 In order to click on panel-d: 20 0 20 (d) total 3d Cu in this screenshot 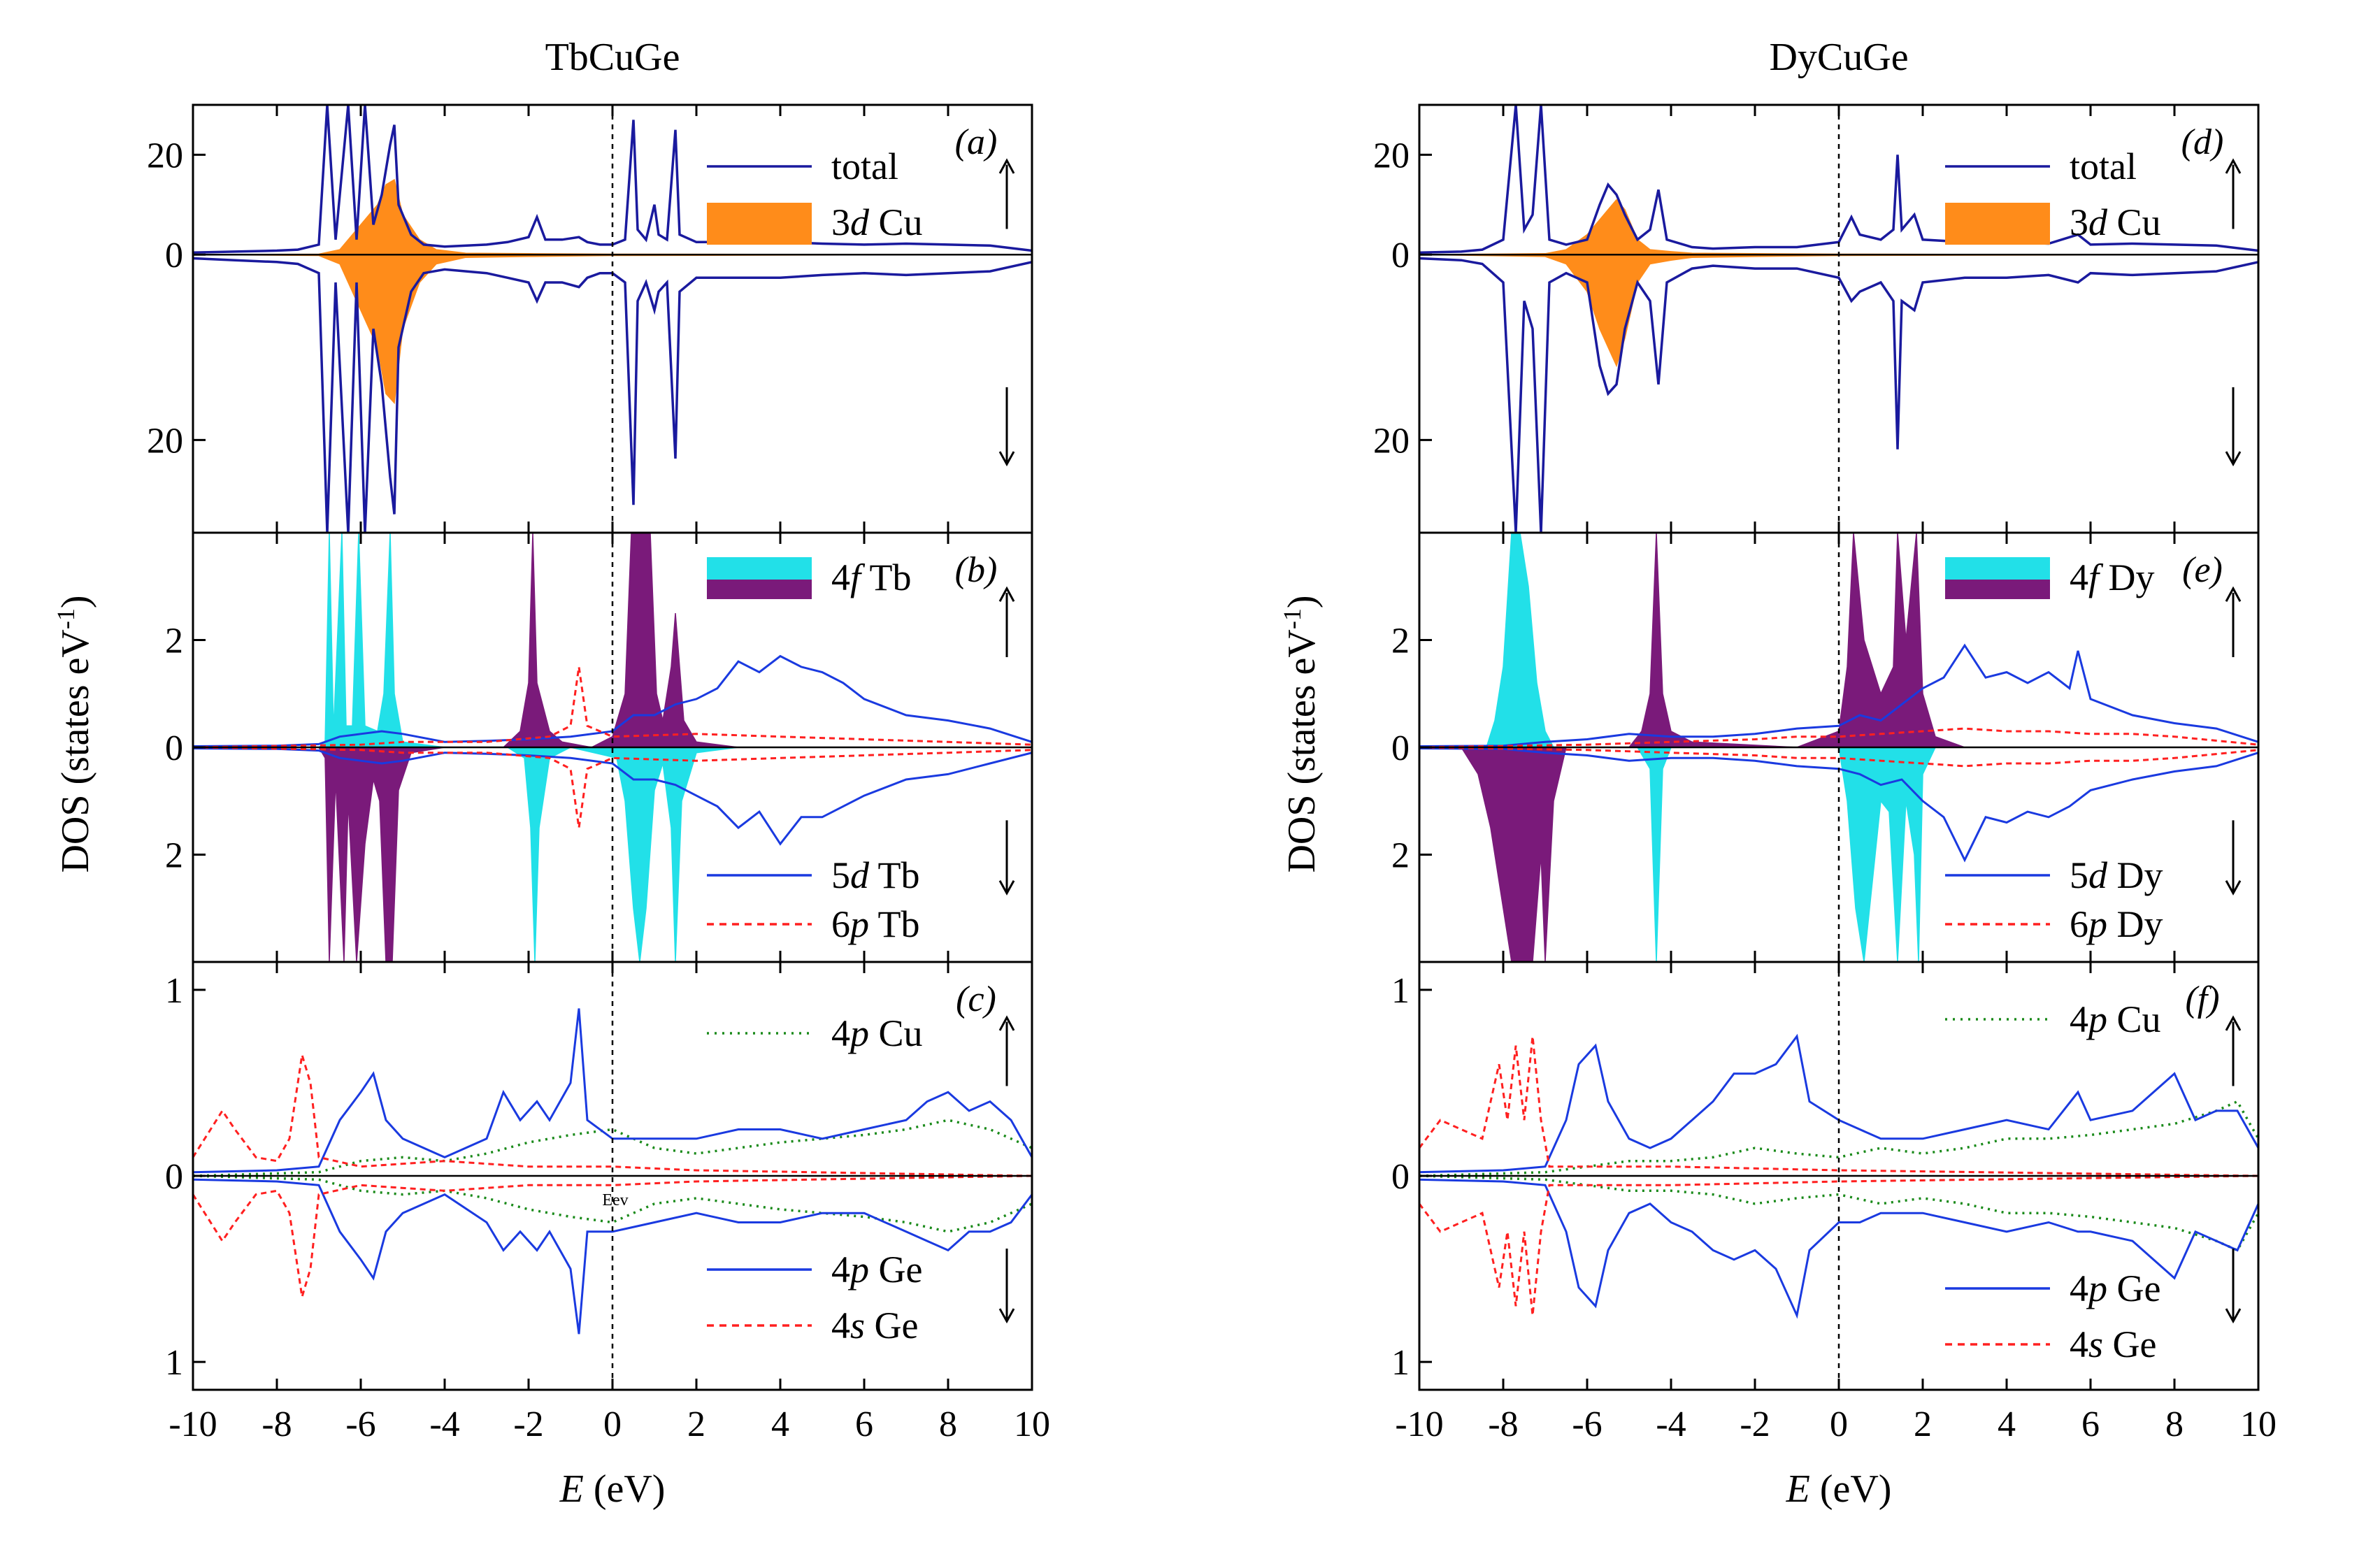, I will do `click(1816, 318)`.